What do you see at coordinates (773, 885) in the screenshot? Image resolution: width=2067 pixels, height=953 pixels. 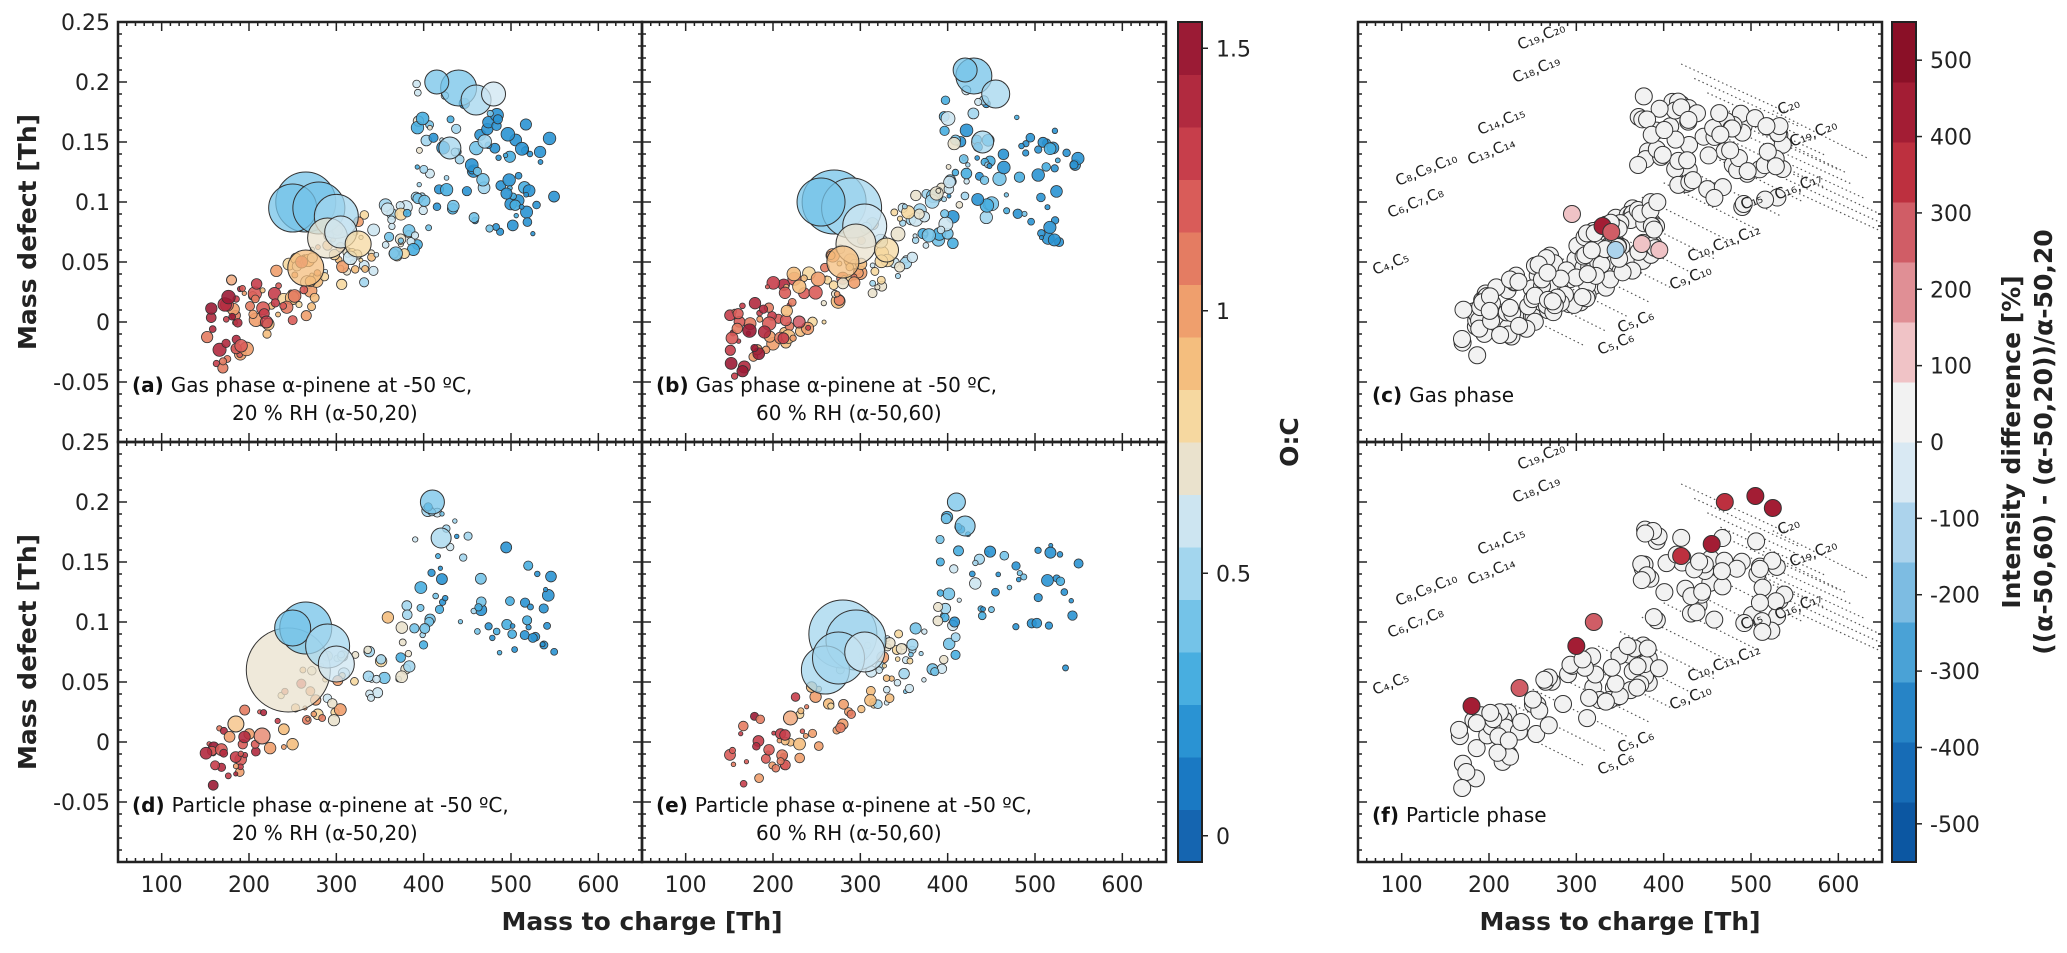 I see `x-tick-label: 200` at bounding box center [773, 885].